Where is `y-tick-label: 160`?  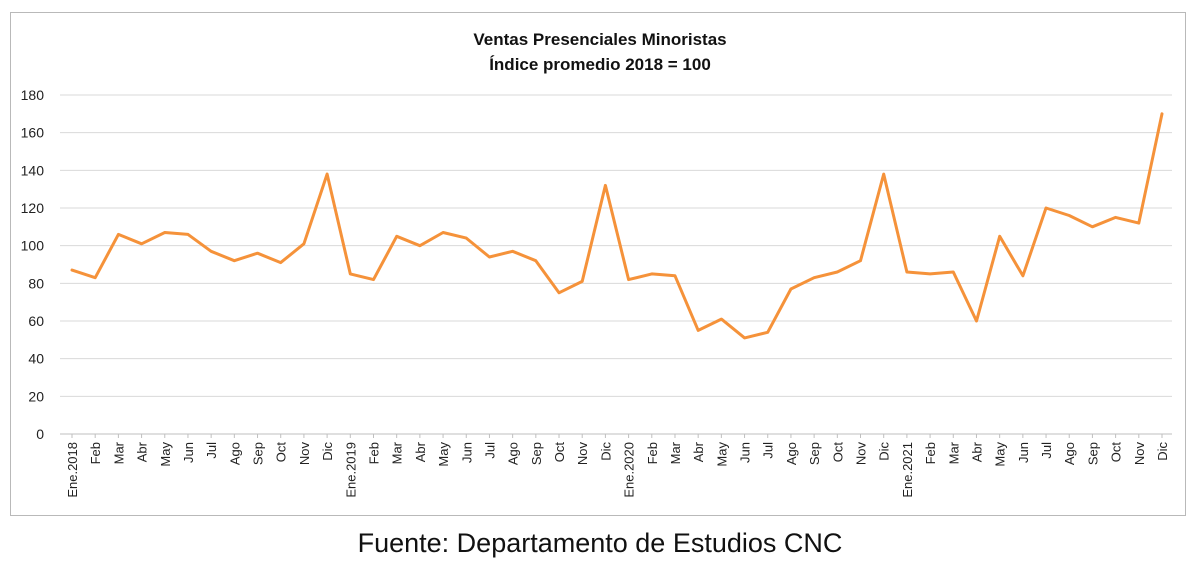
y-tick-label: 160 is located at coordinates (33, 133).